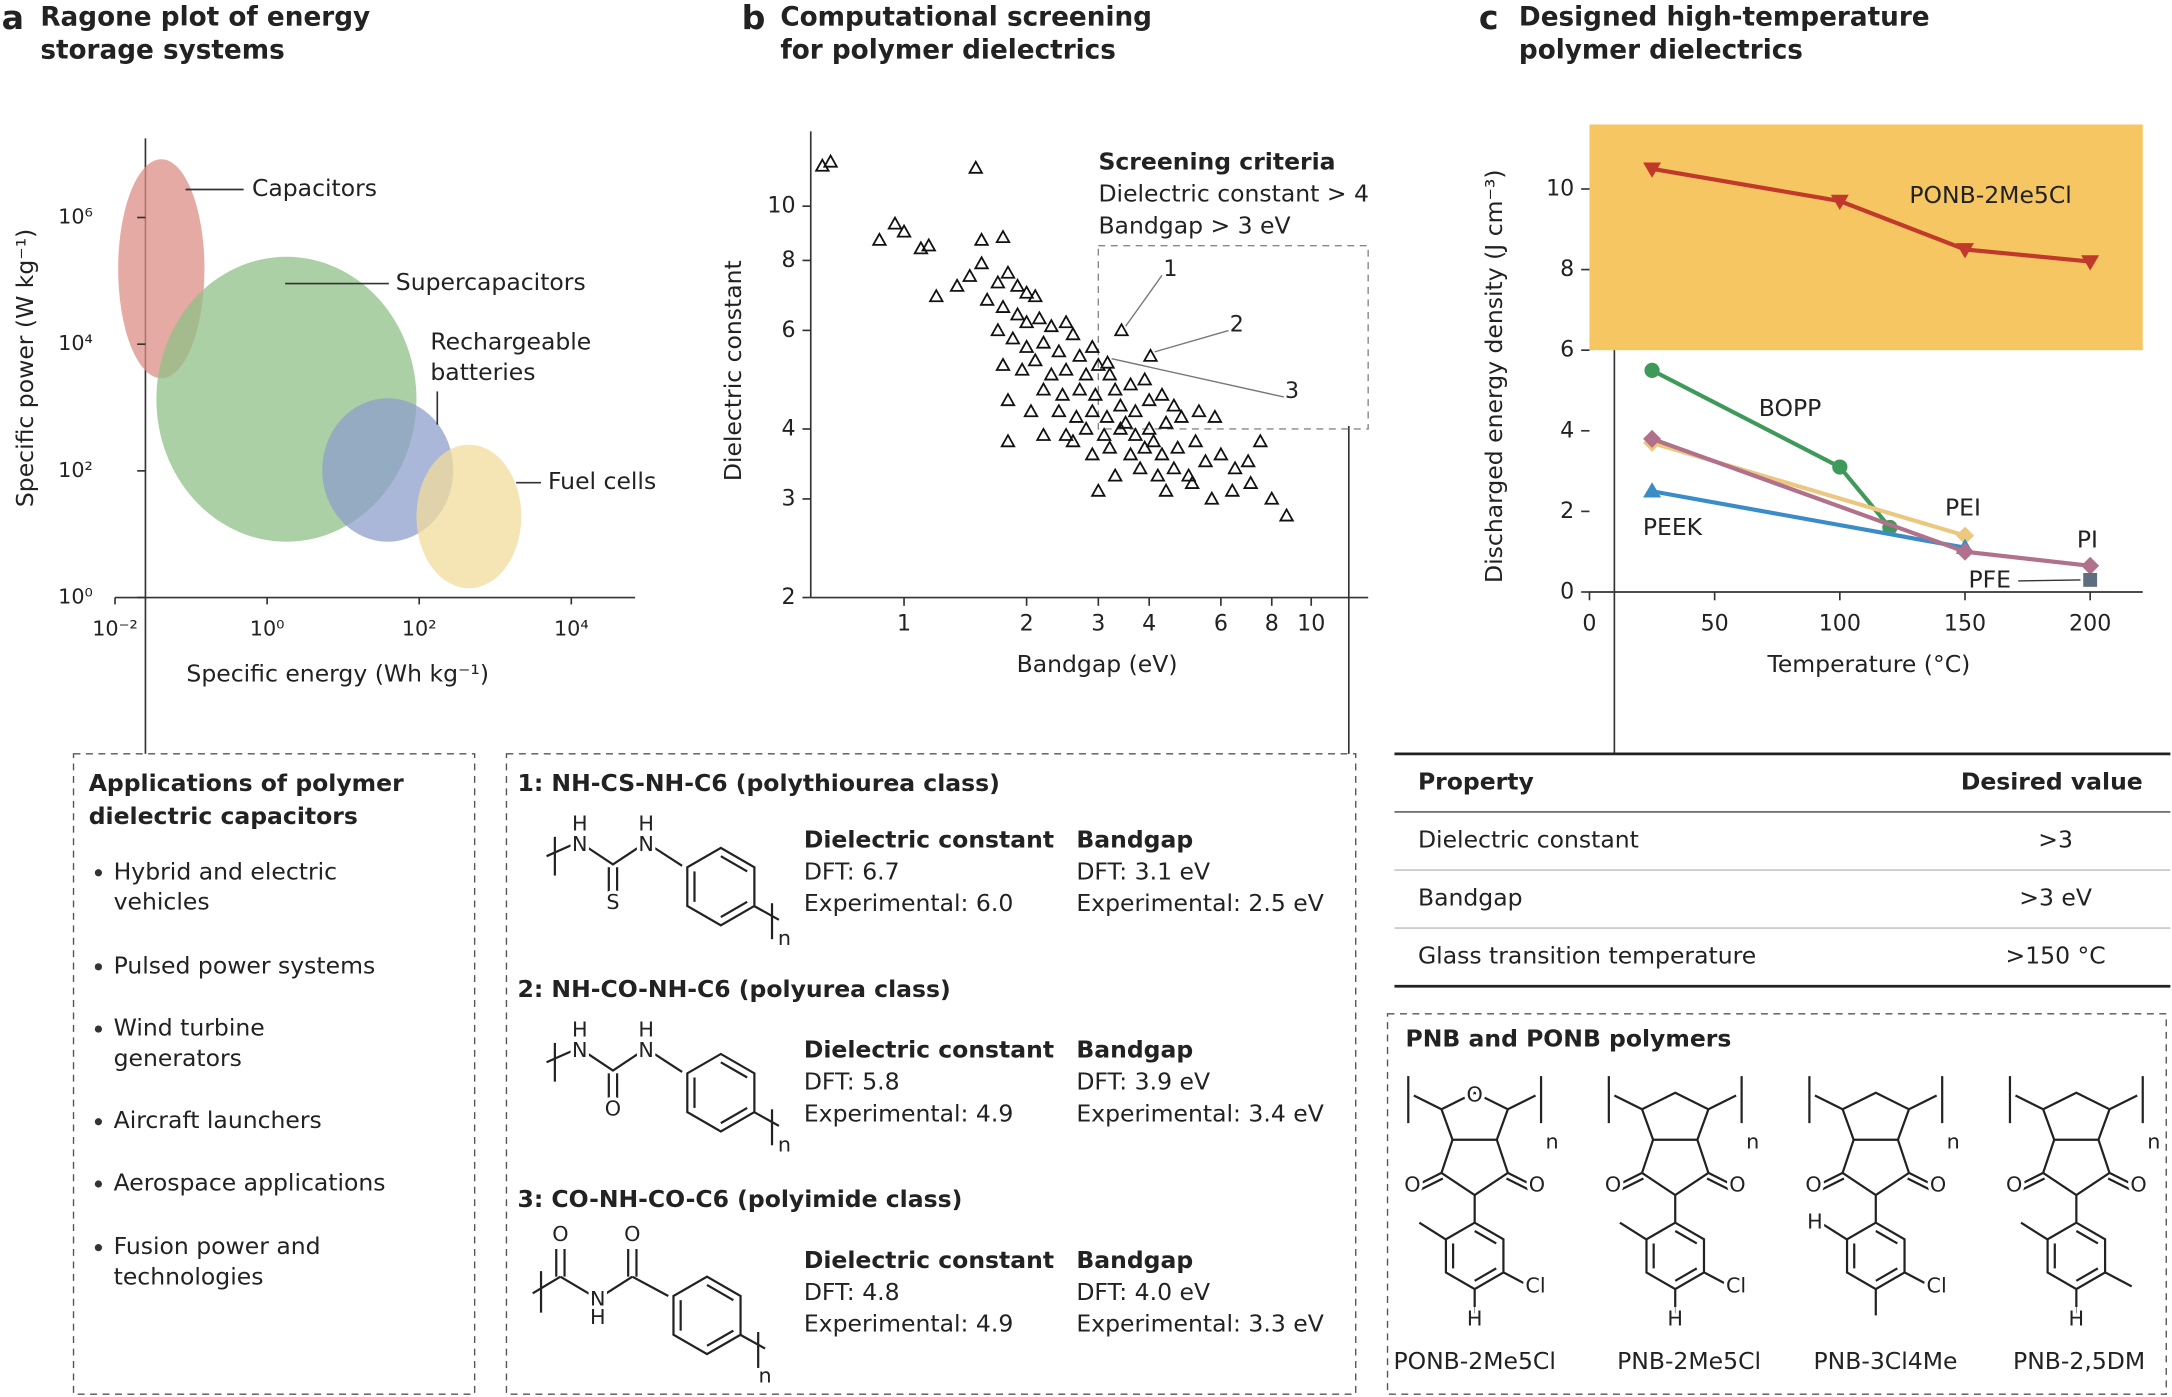 Image resolution: width=2172 pixels, height=1397 pixels. I want to click on series-label: PFE, so click(1989, 579).